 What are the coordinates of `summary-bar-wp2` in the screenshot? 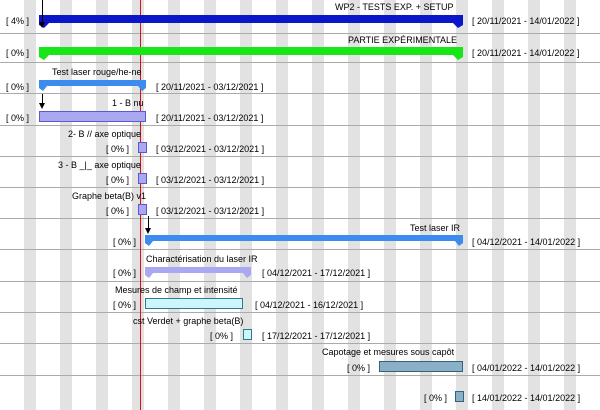 It's located at (252, 22).